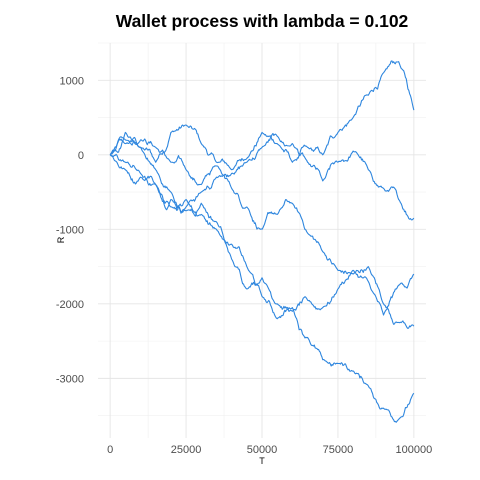 This screenshot has height=480, width=480. I want to click on x-tick-label: 100000, so click(413, 450).